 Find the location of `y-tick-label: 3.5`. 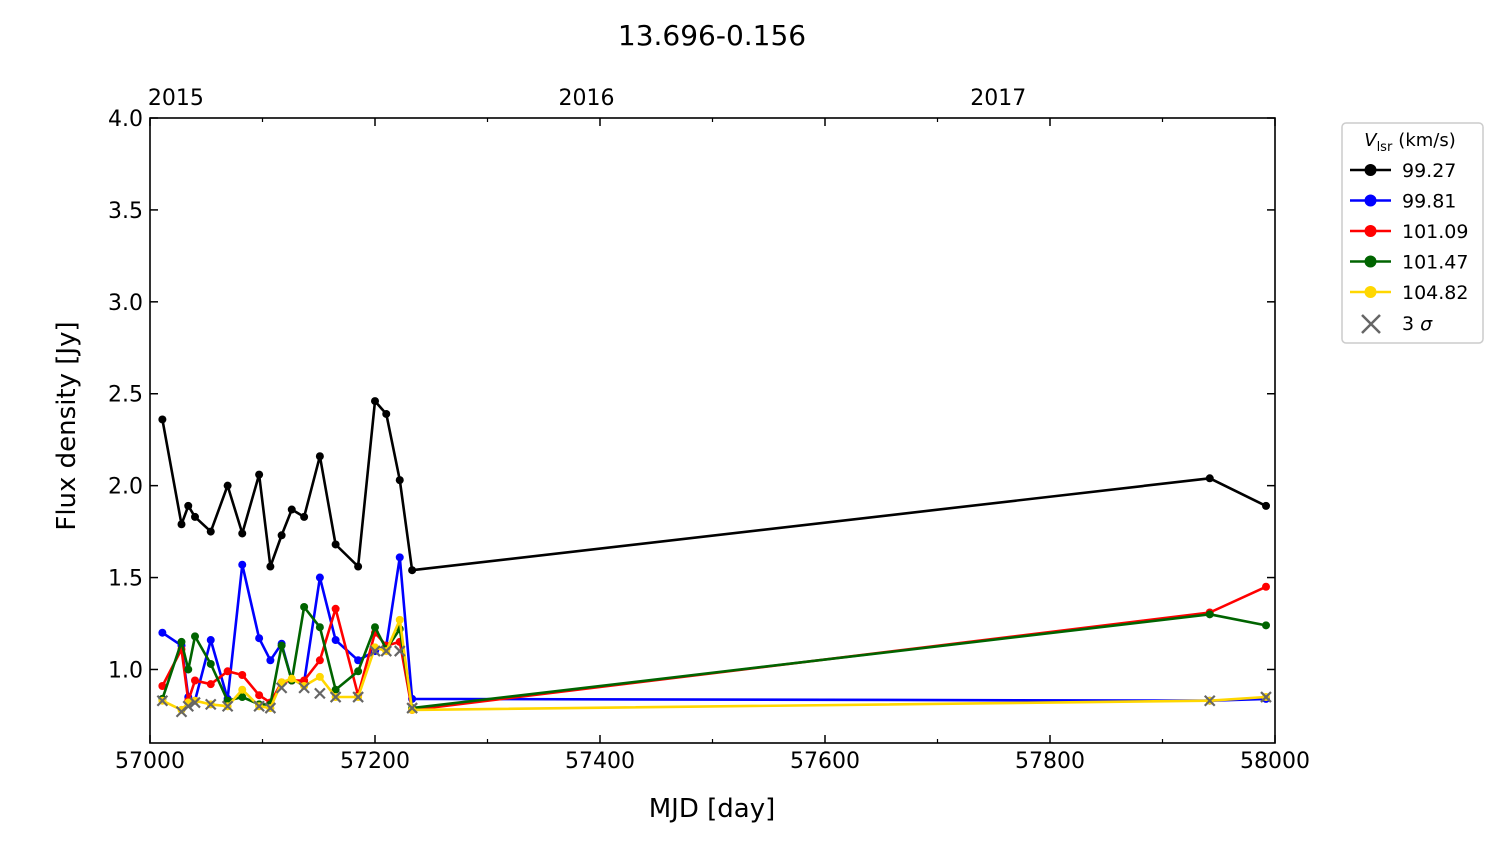

y-tick-label: 3.5 is located at coordinates (125, 211).